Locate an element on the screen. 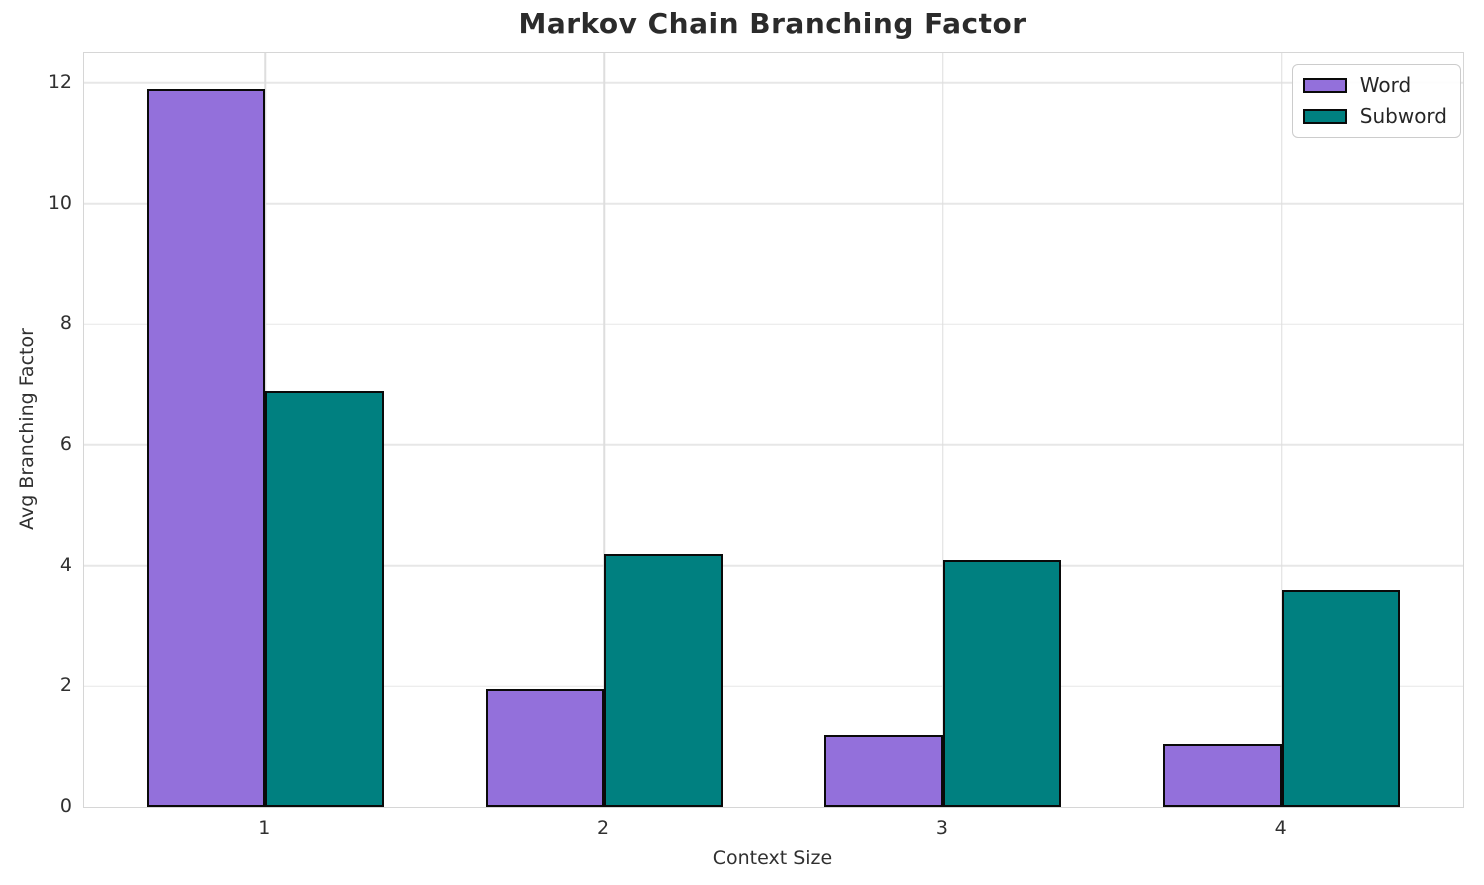 The height and width of the screenshot is (885, 1484). xtick-label-4: 4 is located at coordinates (1280, 828).